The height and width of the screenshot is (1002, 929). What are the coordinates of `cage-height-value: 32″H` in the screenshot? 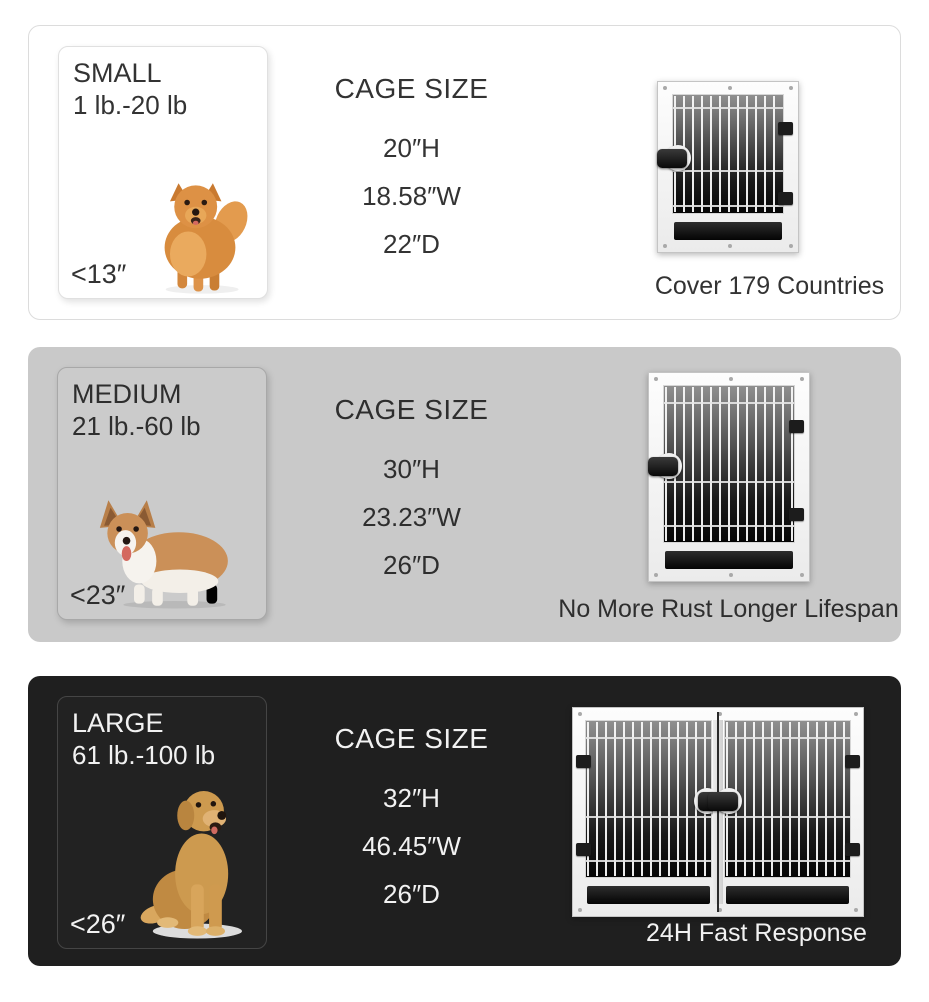 It's located at (411, 798).